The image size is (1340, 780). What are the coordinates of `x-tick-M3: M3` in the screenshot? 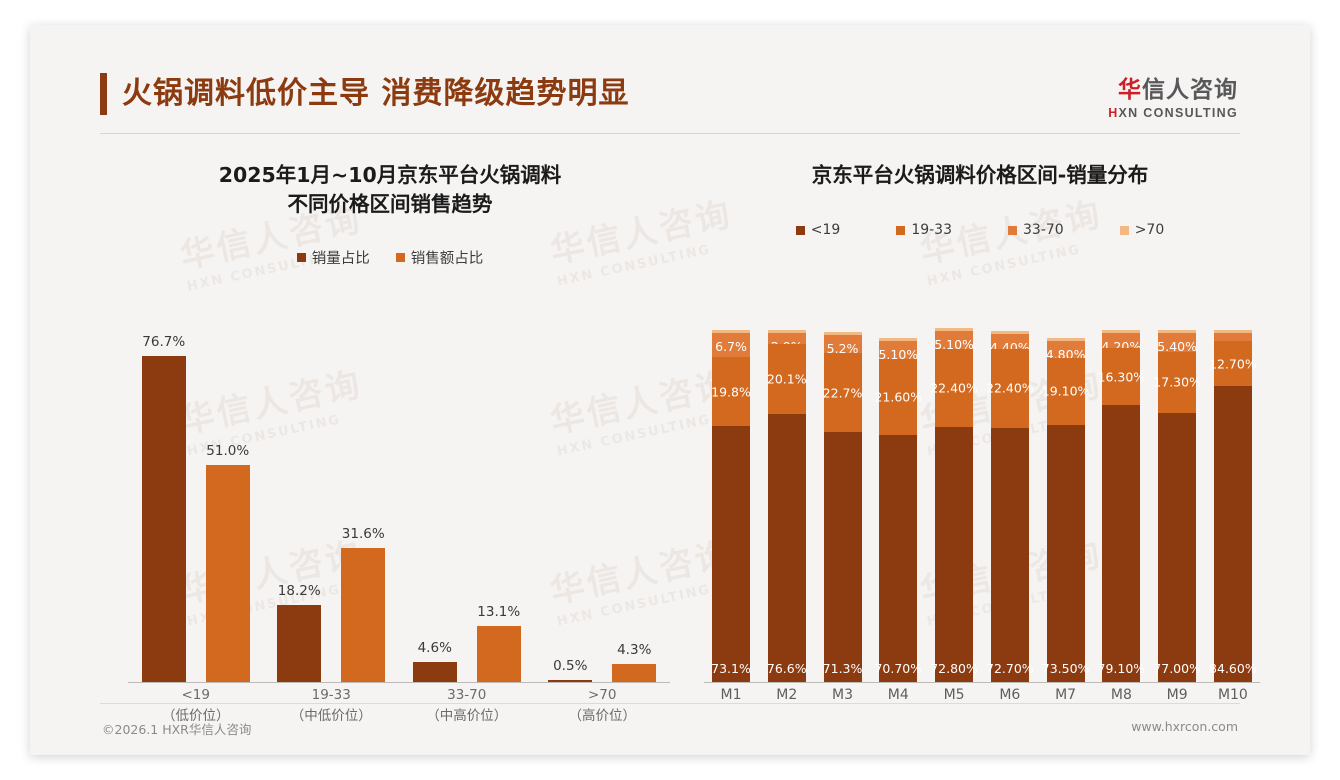 It's located at (843, 695).